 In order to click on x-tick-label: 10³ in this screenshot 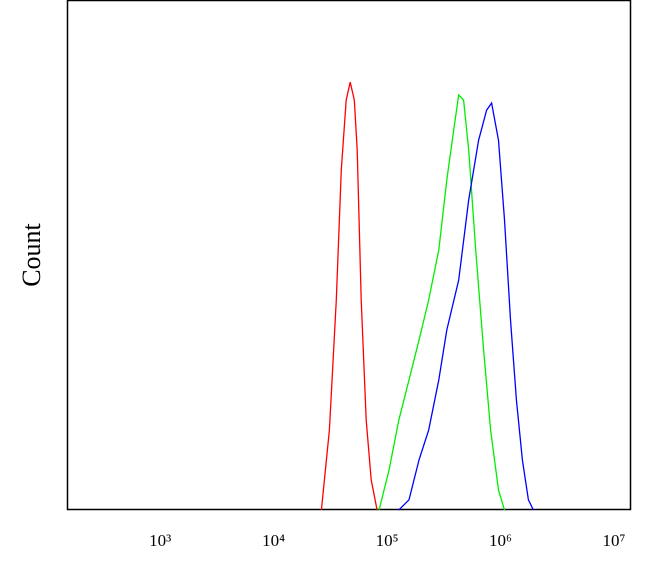, I will do `click(160, 540)`.